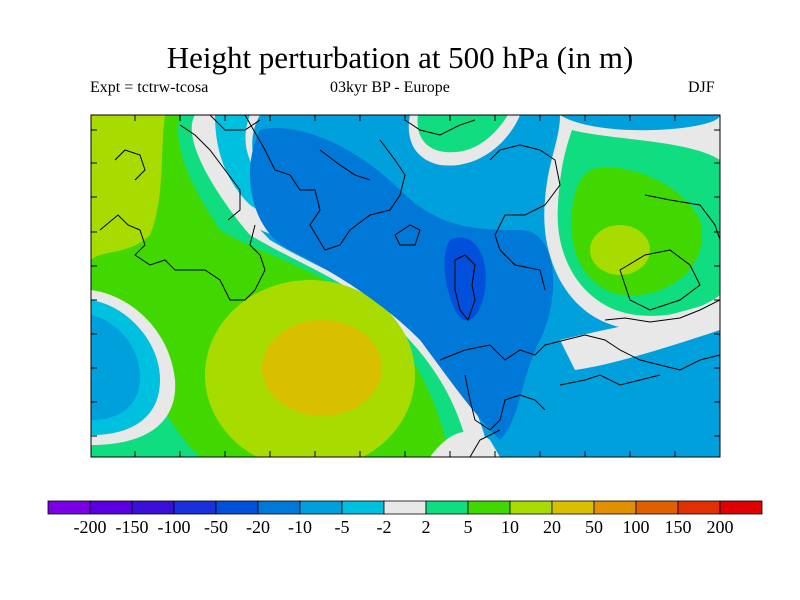  Describe the element at coordinates (149, 87) in the screenshot. I see `experiment-label: Expt = tctrw-tcosa` at that location.